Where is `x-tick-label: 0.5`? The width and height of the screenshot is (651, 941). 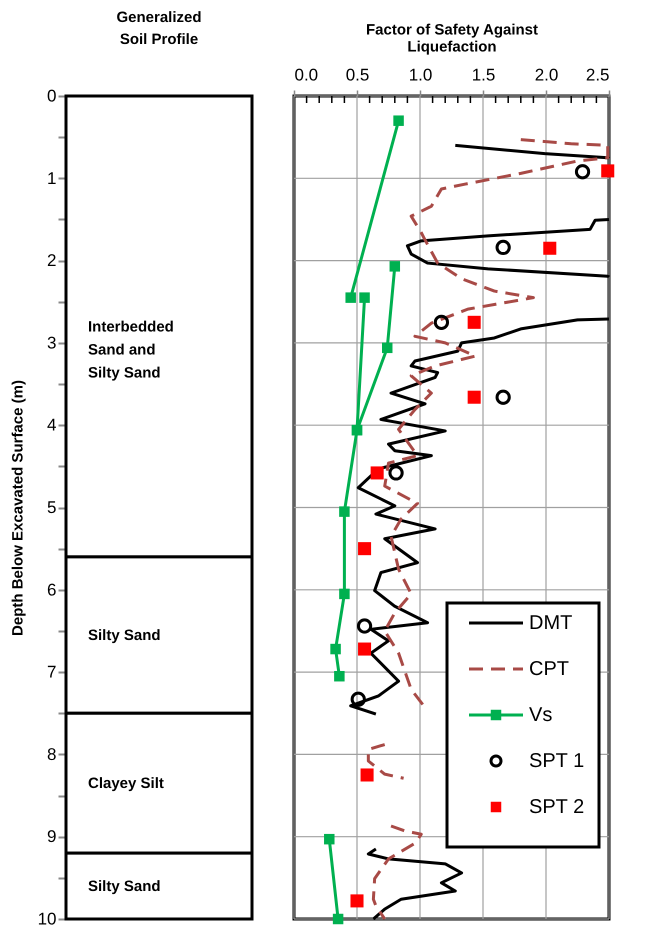
x-tick-label: 0.5 is located at coordinates (358, 75).